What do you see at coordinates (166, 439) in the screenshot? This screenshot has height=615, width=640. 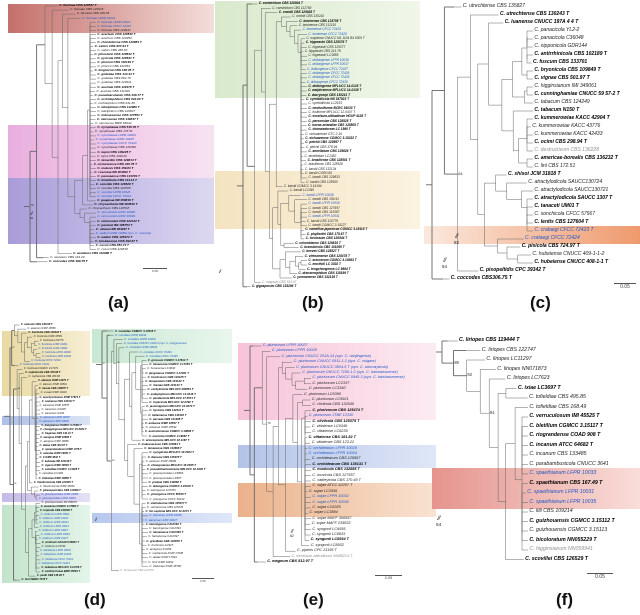 I see `leaf-label: C. artocarpicola MFLUCC 18-1167 T` at bounding box center [166, 439].